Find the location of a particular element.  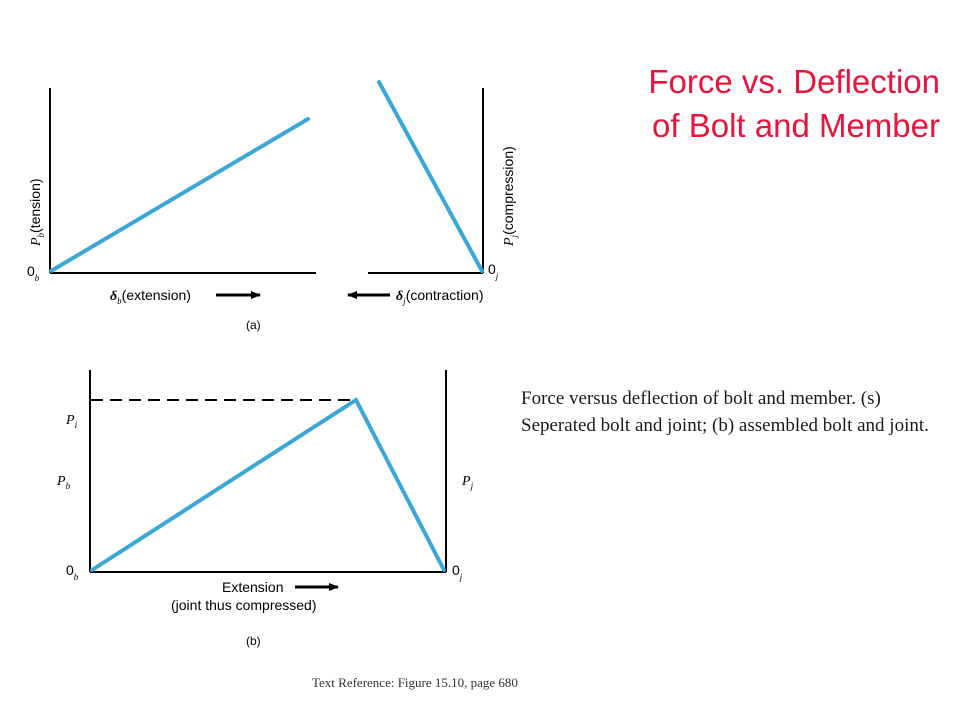

member-stiffness-line is located at coordinates (430, 176).